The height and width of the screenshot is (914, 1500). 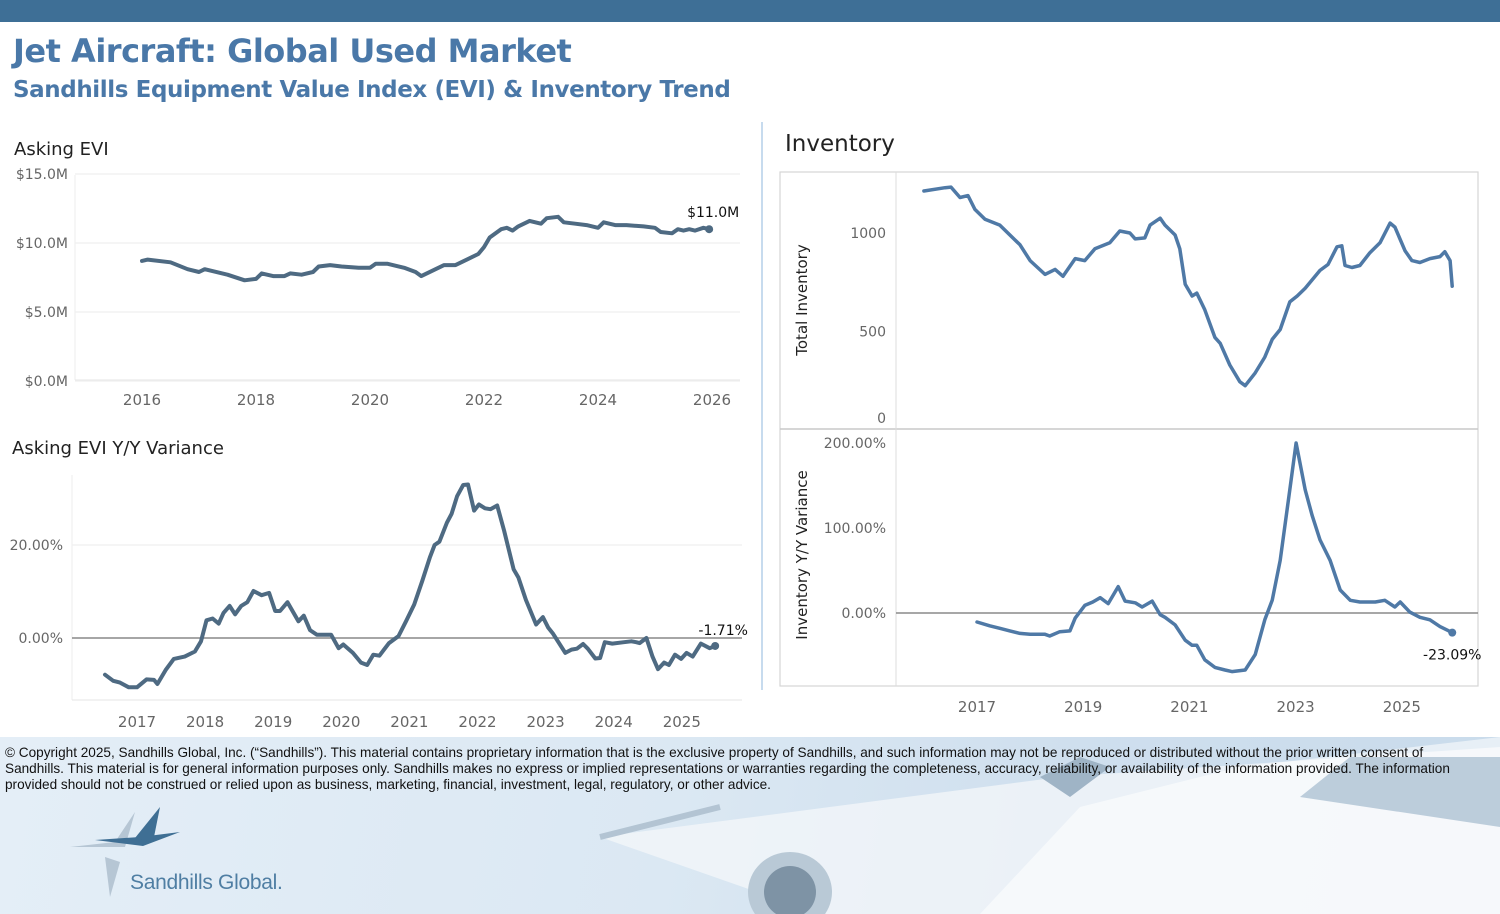 I want to click on x-tick-label: 2016, so click(x=142, y=400).